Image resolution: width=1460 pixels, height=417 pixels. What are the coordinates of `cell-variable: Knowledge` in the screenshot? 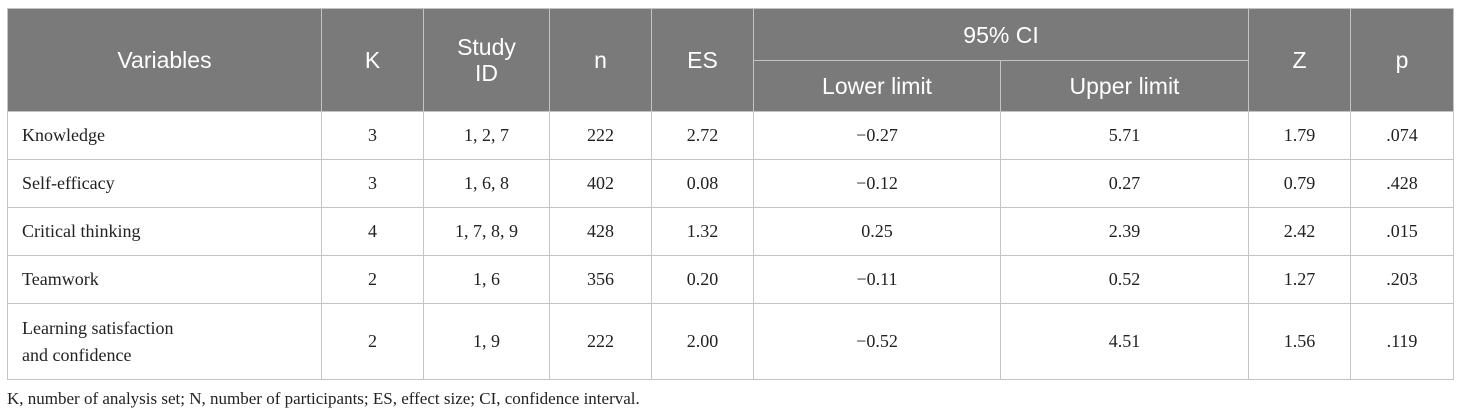 It's located at (164, 135).